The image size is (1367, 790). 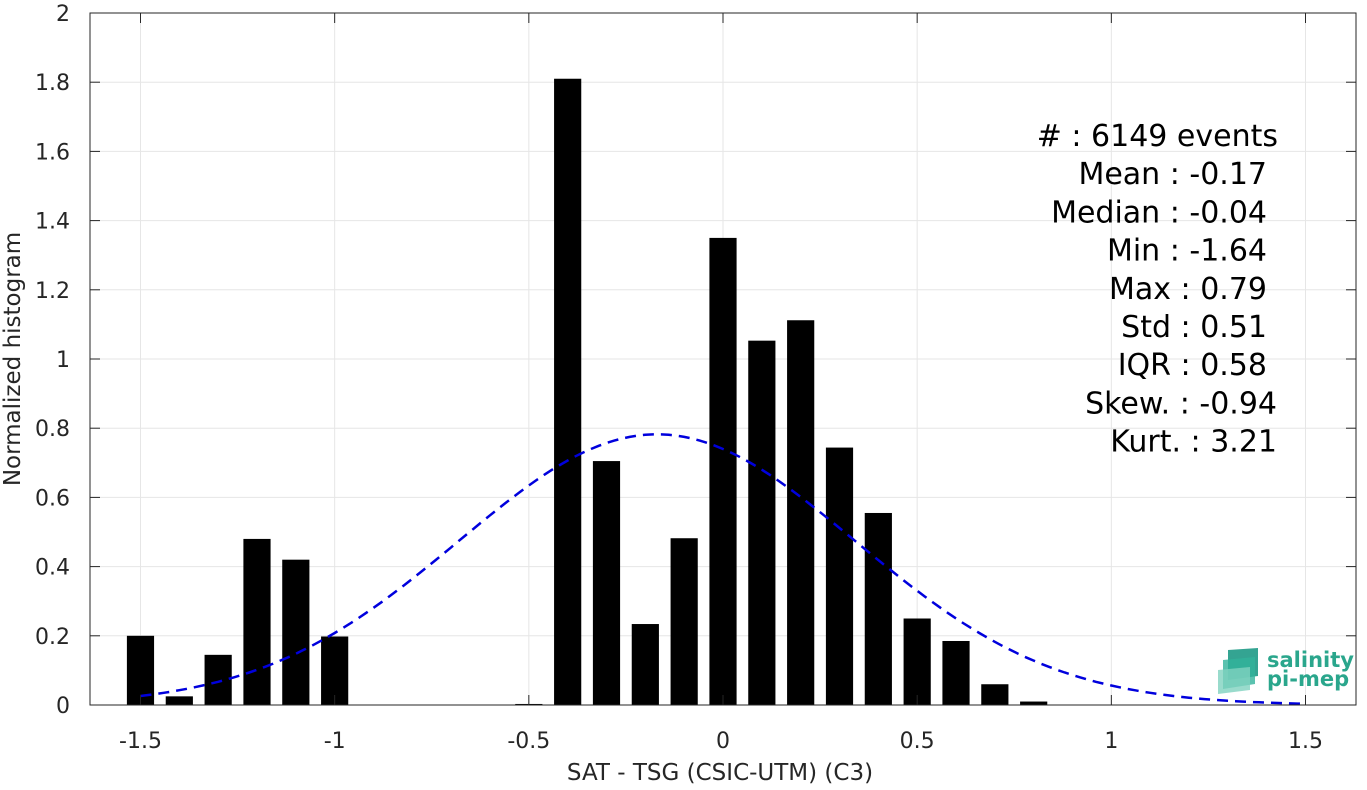 What do you see at coordinates (52, 568) in the screenshot?
I see `y-tick-label: 0.4` at bounding box center [52, 568].